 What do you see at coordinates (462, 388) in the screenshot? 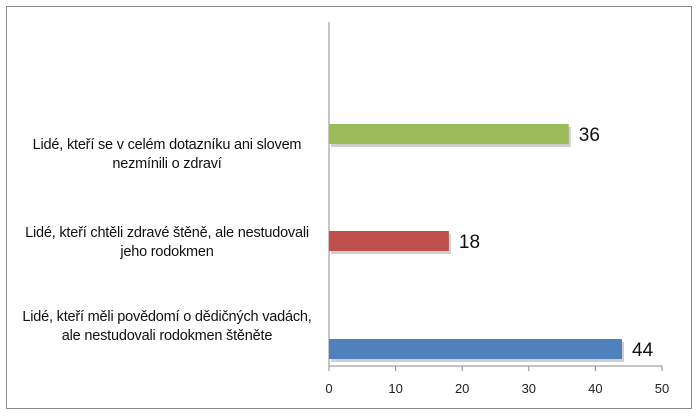
I see `x-tick-label: 20` at bounding box center [462, 388].